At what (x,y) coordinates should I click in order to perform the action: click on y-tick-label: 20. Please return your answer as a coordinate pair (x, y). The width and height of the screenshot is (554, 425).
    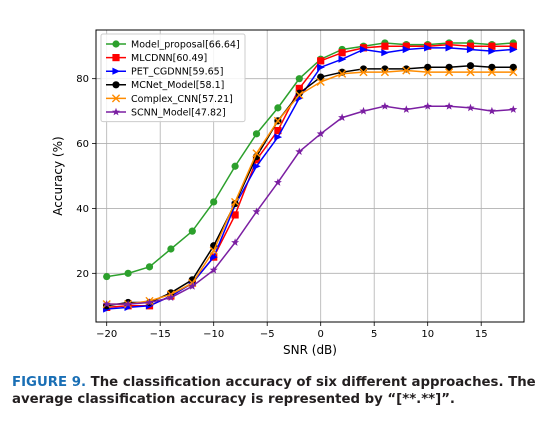
    Looking at the image, I should click on (82, 274).